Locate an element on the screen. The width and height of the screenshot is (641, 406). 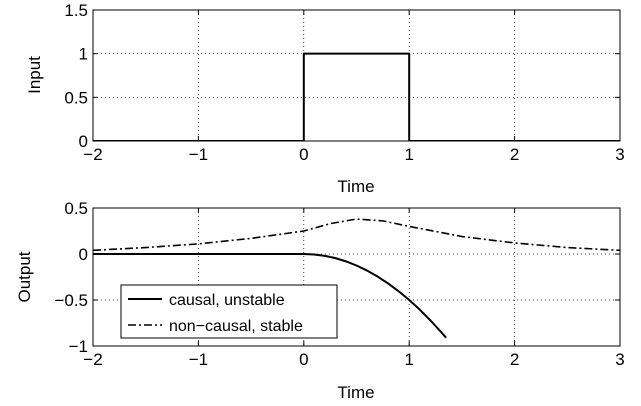
input-x-tick-labels: −2 −1 0 1 2 3 is located at coordinates (353, 154).